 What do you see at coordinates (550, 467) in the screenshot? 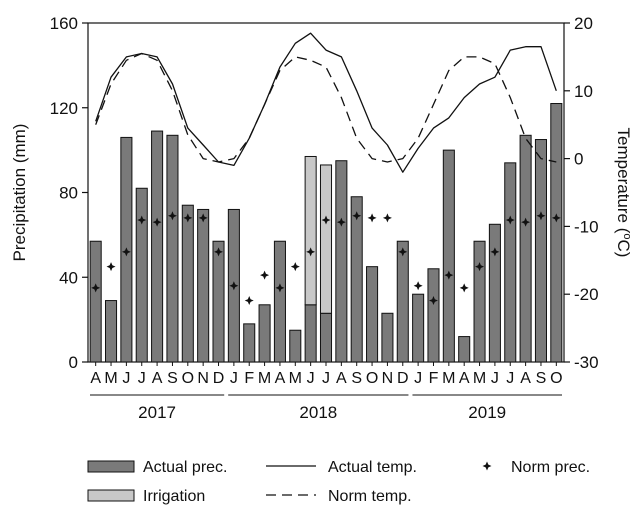
I see `legend-label: Norm prec.` at bounding box center [550, 467].